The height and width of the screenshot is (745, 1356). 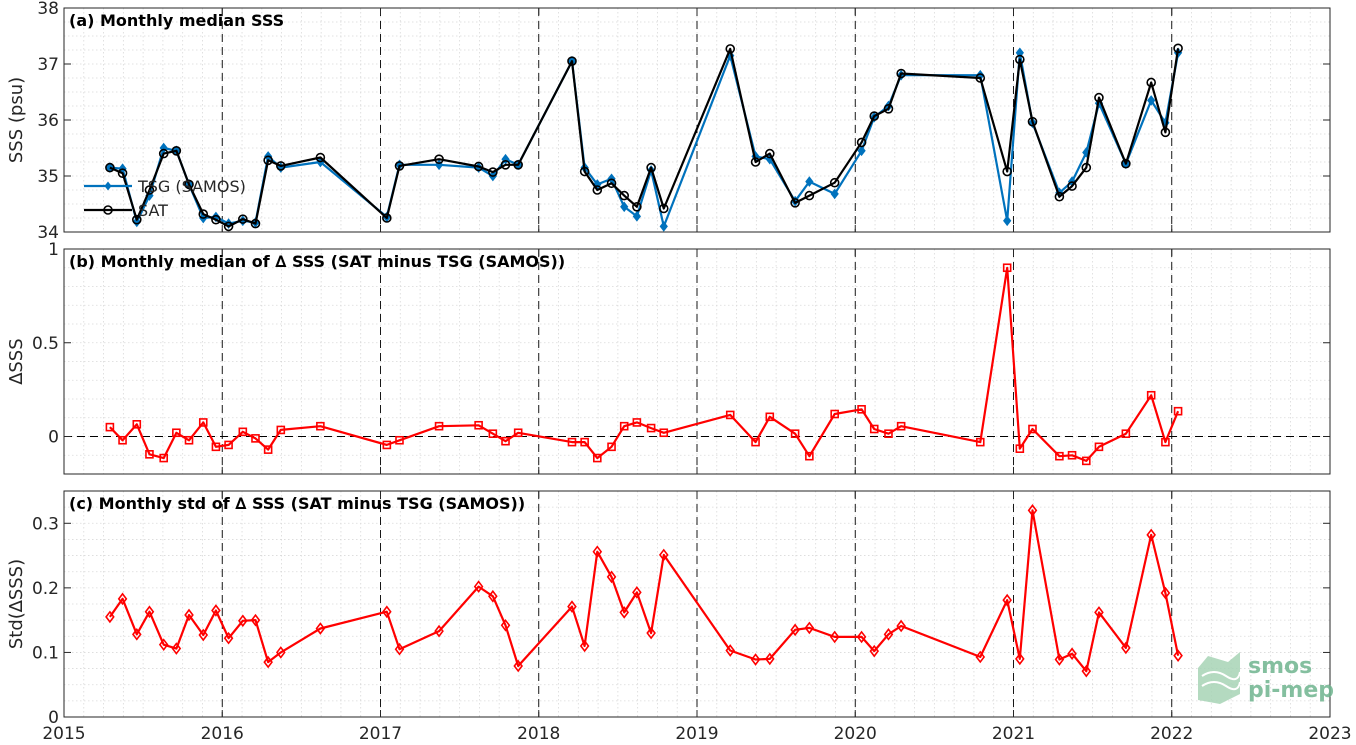 What do you see at coordinates (45, 524) in the screenshot?
I see `y-tick-label: 0.3` at bounding box center [45, 524].